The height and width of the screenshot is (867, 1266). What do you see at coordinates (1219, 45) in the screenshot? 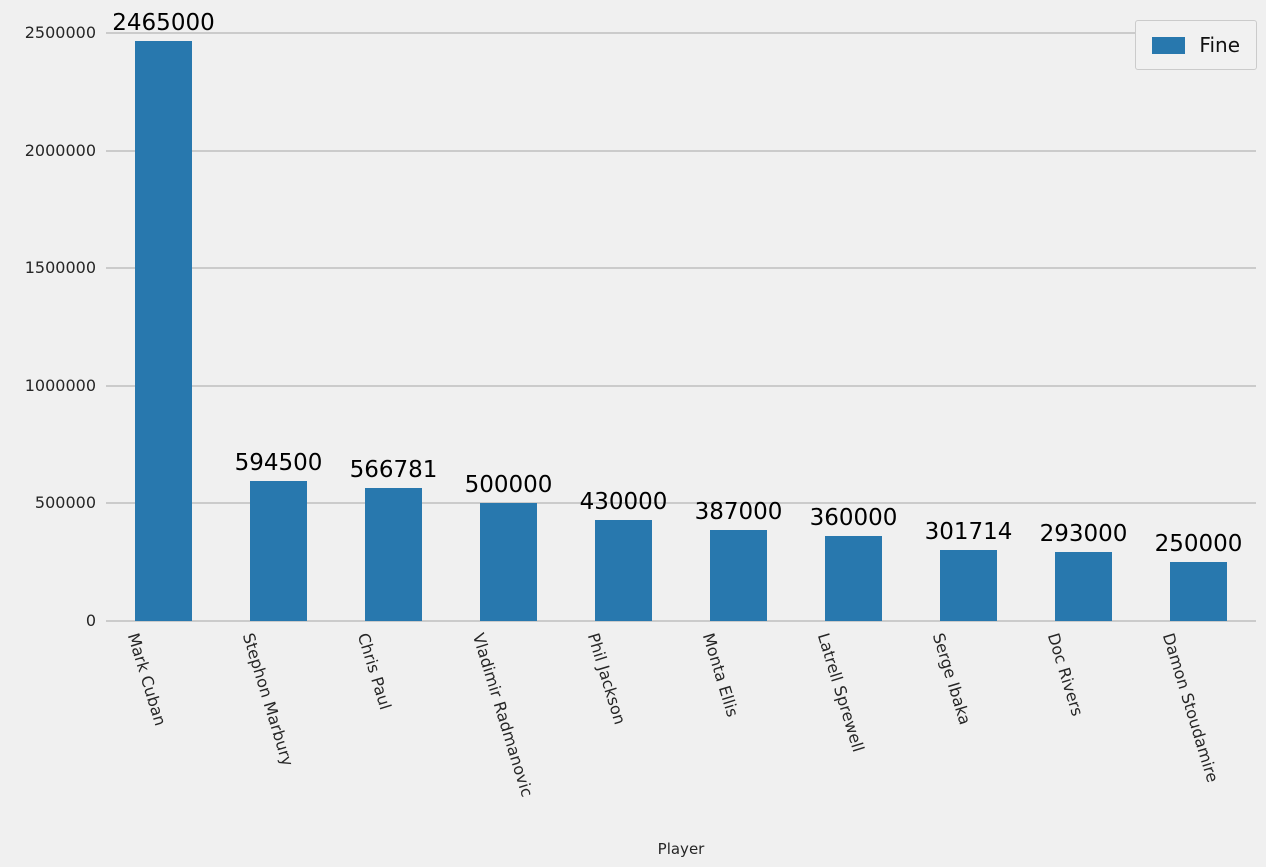
I see `legend-label-fine: Fine` at bounding box center [1219, 45].